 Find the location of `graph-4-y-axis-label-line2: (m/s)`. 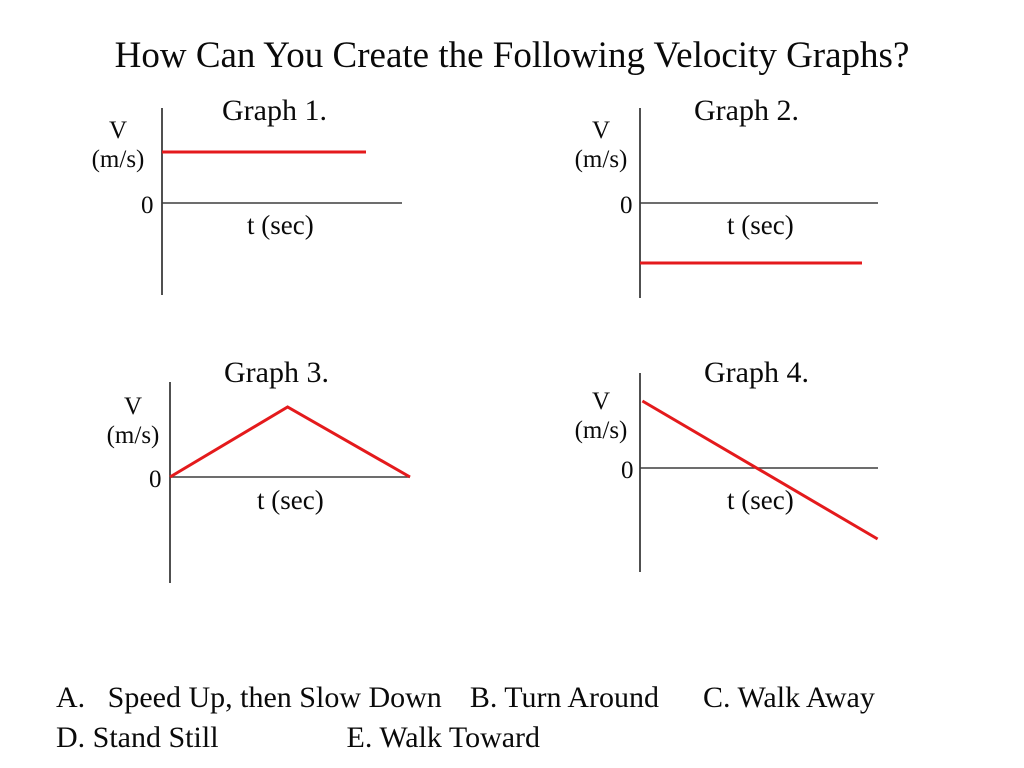

graph-4-y-axis-label-line2: (m/s) is located at coordinates (601, 430).